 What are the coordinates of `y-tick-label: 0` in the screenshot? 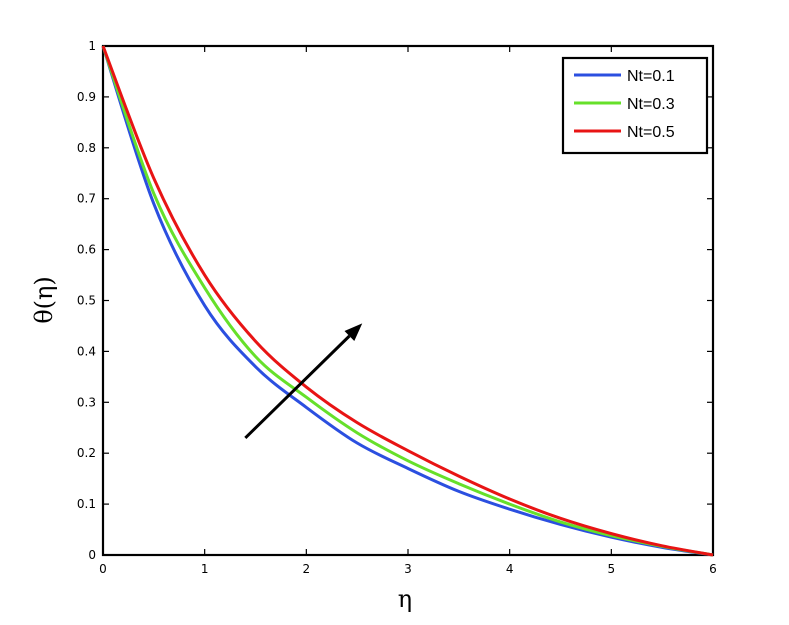 It's located at (92, 555).